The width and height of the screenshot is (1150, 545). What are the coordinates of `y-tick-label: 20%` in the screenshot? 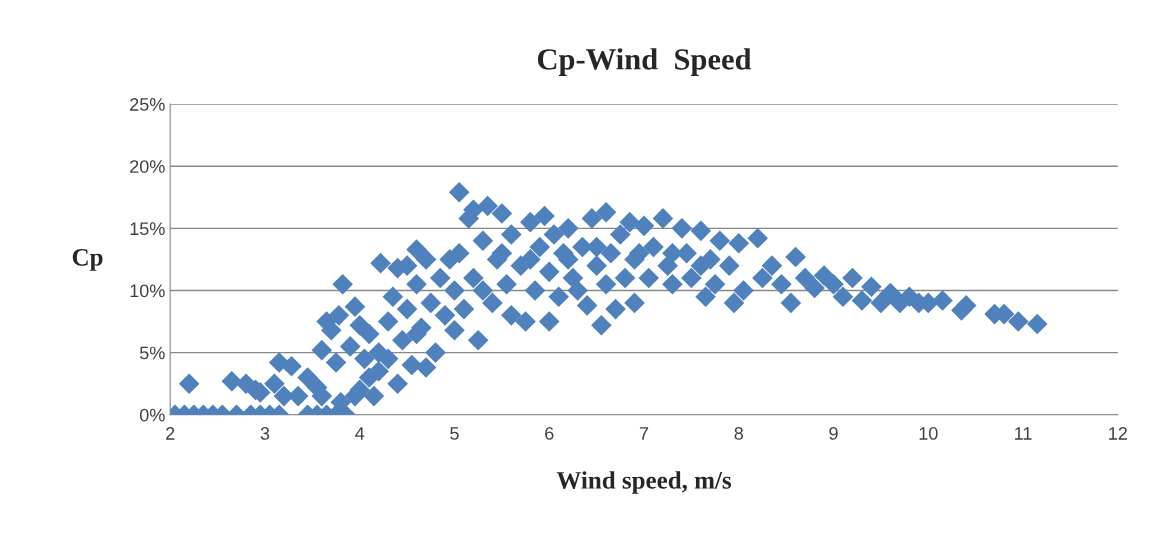 It's located at (147, 166).